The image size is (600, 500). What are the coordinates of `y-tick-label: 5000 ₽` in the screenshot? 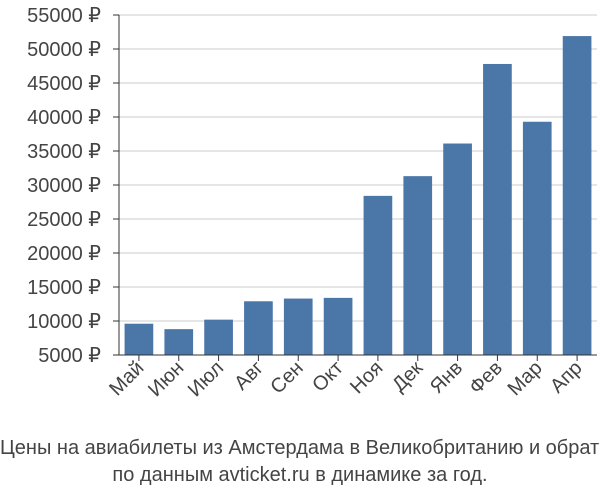 It's located at (69, 356).